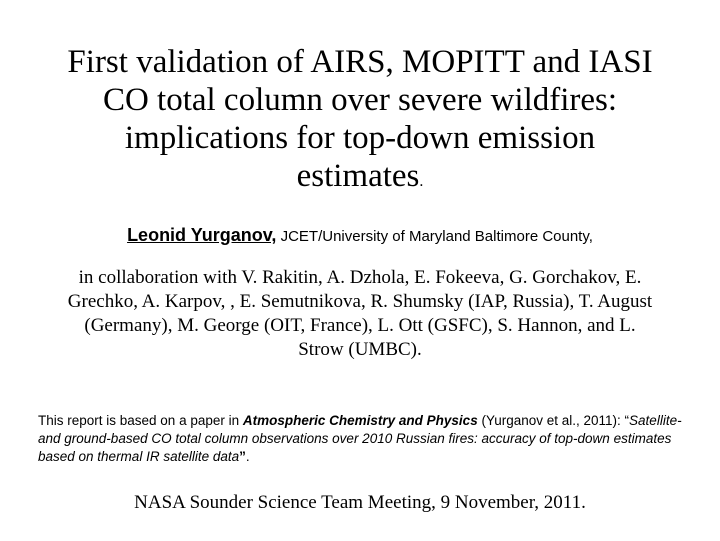 This screenshot has width=720, height=541. Describe the element at coordinates (247, 456) in the screenshot. I see `report-suffix: .` at that location.